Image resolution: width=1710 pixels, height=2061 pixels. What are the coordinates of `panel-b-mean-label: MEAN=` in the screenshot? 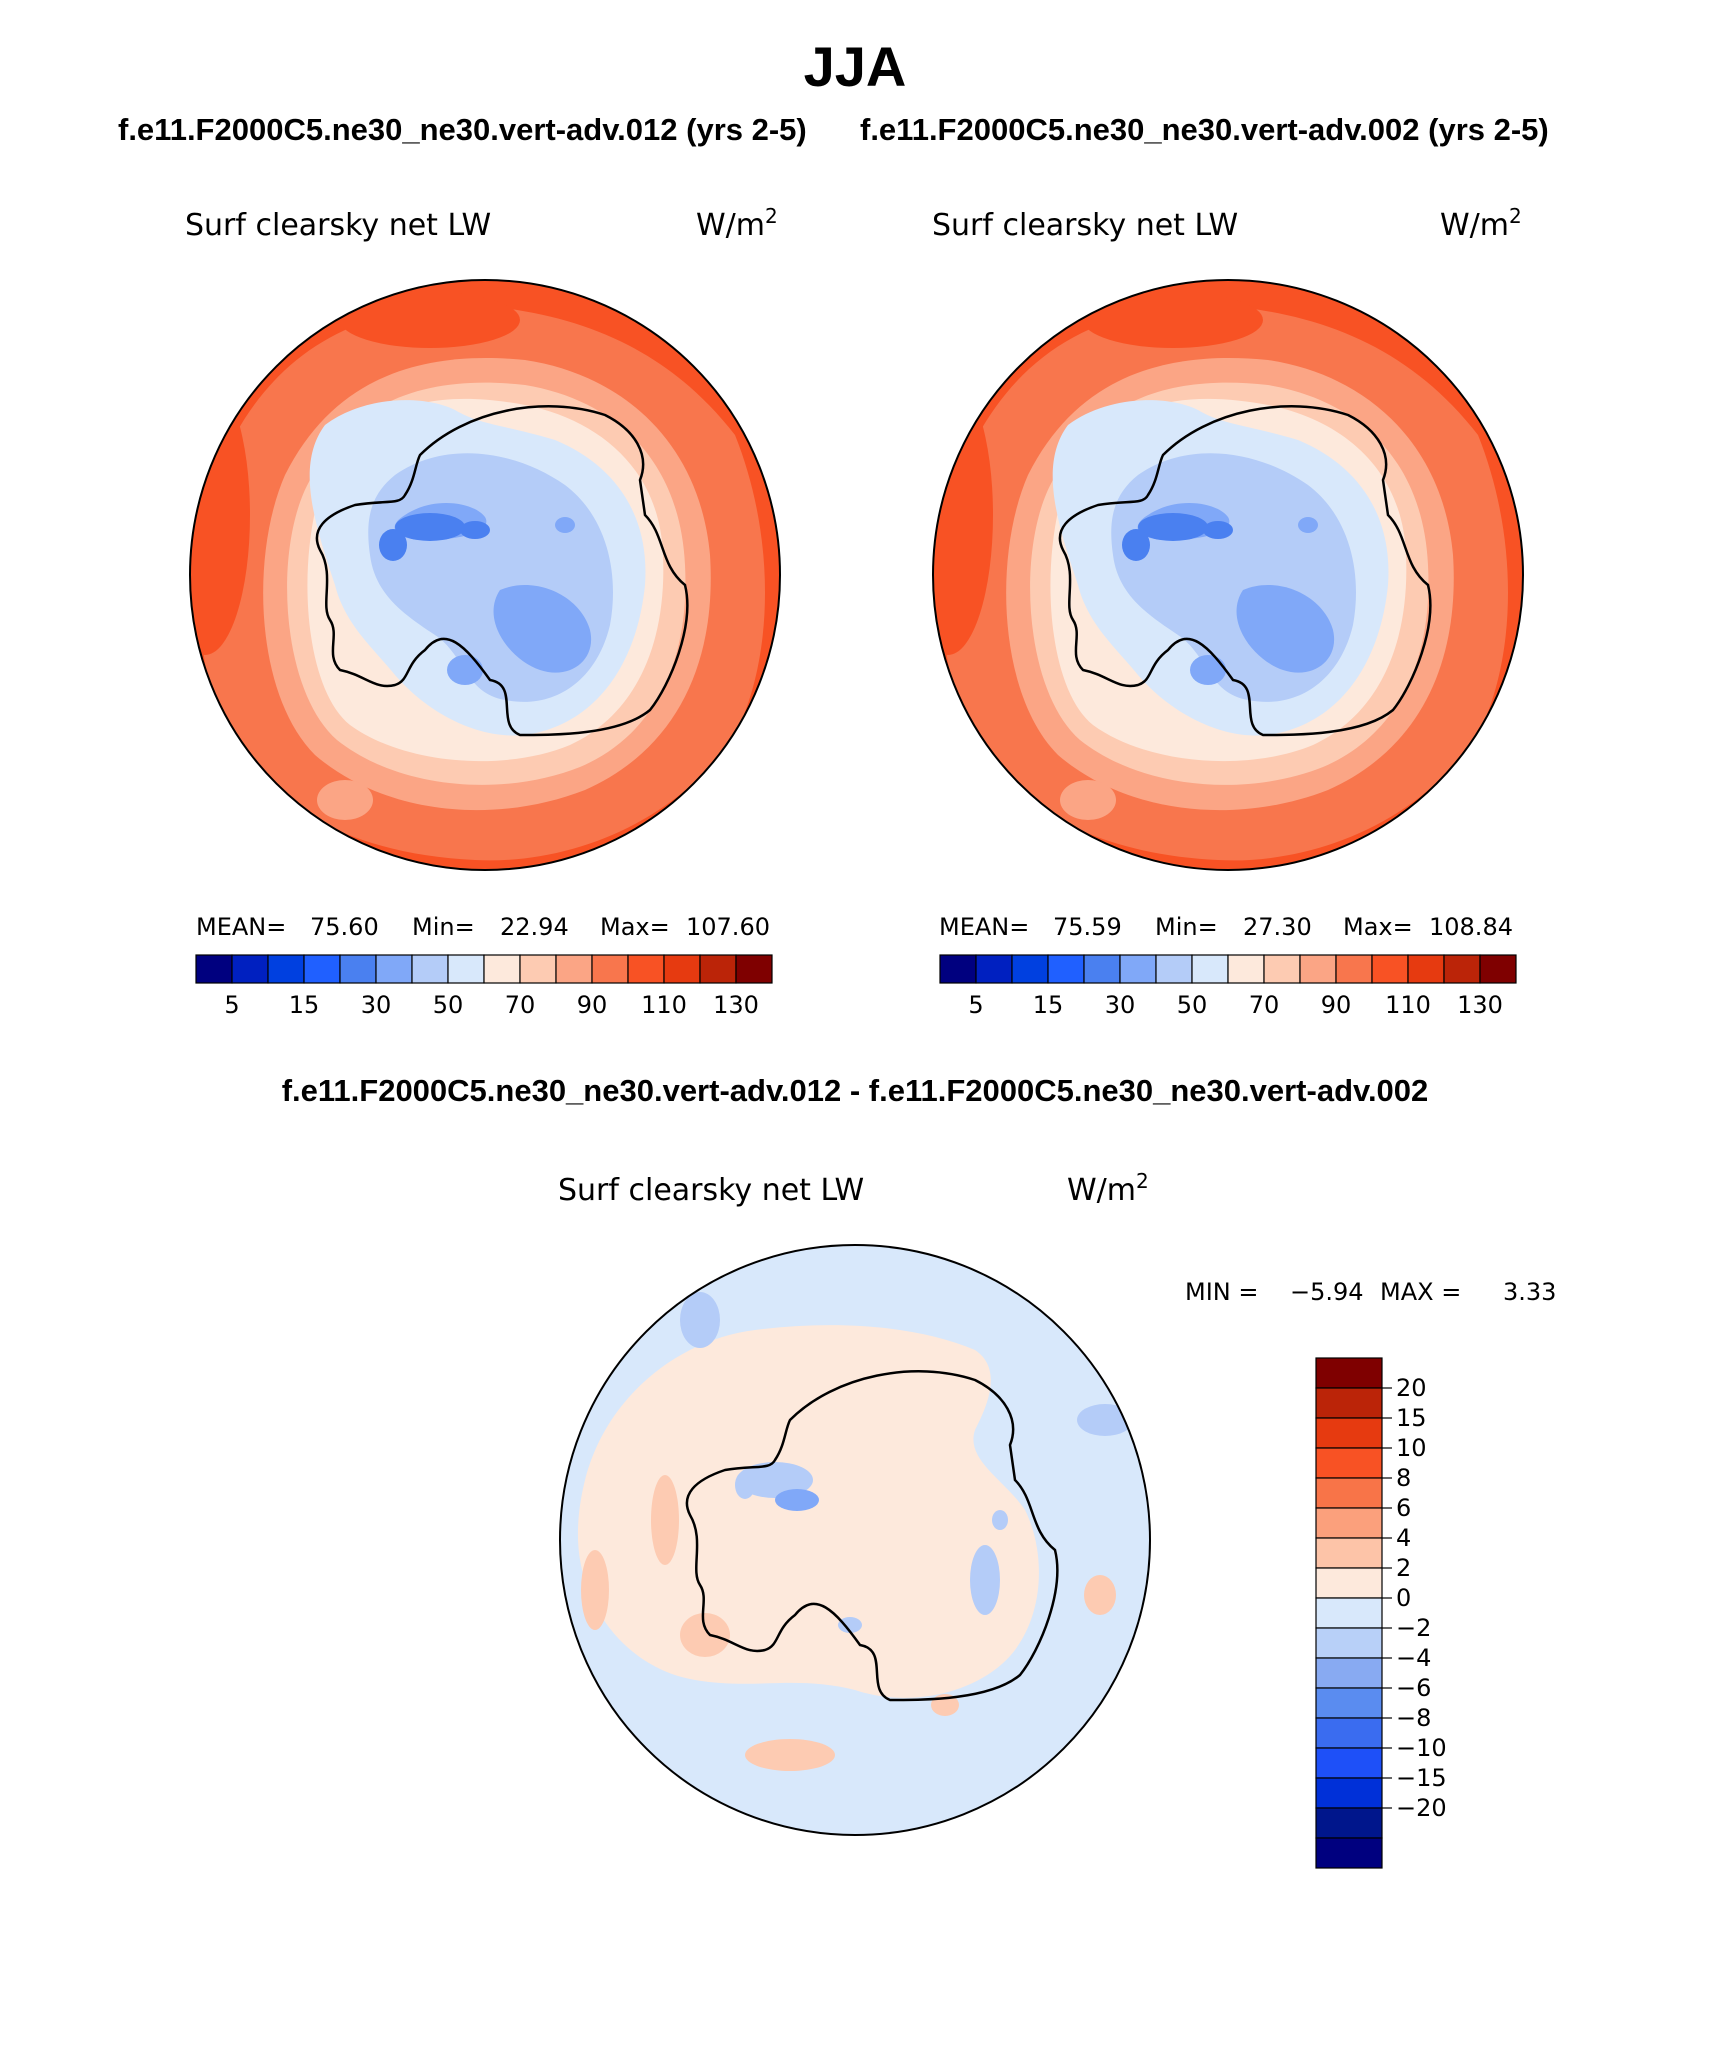 It's located at (984, 927).